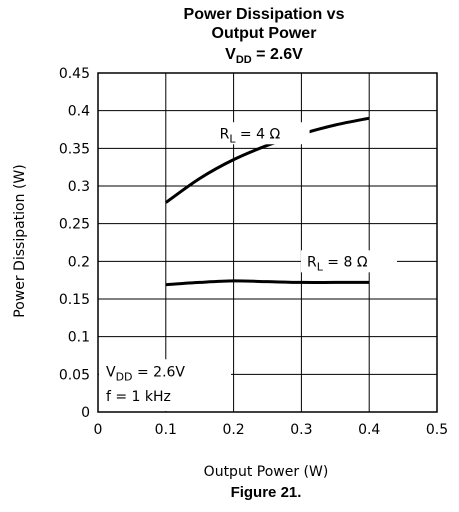 This screenshot has height=512, width=459. Describe the element at coordinates (320, 266) in the screenshot. I see `series-label-8ohm-sub: L` at that location.